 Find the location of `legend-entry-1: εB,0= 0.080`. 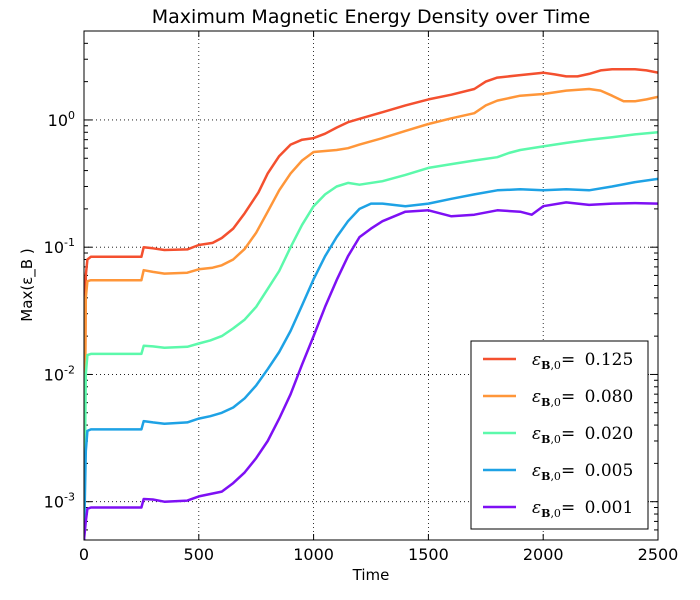

legend-entry-1: εB,0= 0.080 is located at coordinates (582, 398).